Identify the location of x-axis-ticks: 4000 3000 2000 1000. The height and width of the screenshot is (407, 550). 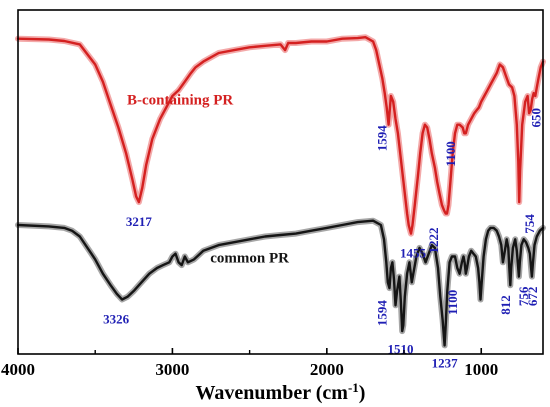
(249, 363).